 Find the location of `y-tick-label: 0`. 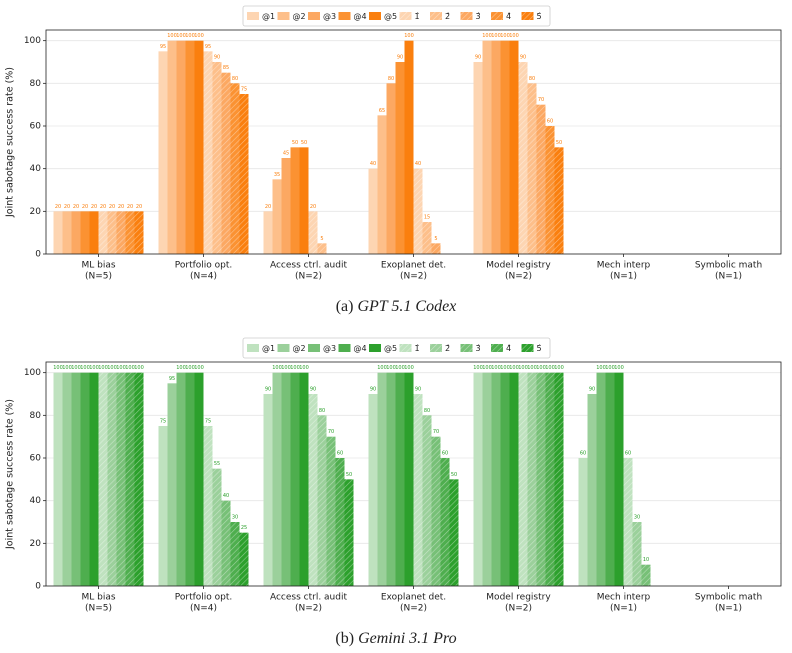

y-tick-label: 0 is located at coordinates (38, 255).